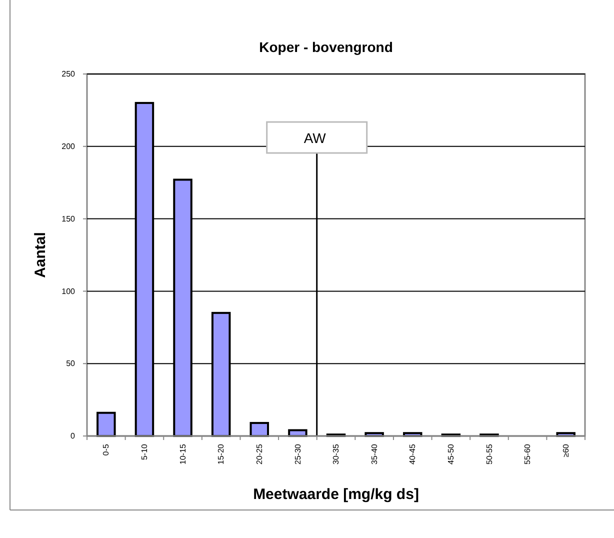 This screenshot has height=538, width=614. I want to click on y-tick-label: 100, so click(69, 291).